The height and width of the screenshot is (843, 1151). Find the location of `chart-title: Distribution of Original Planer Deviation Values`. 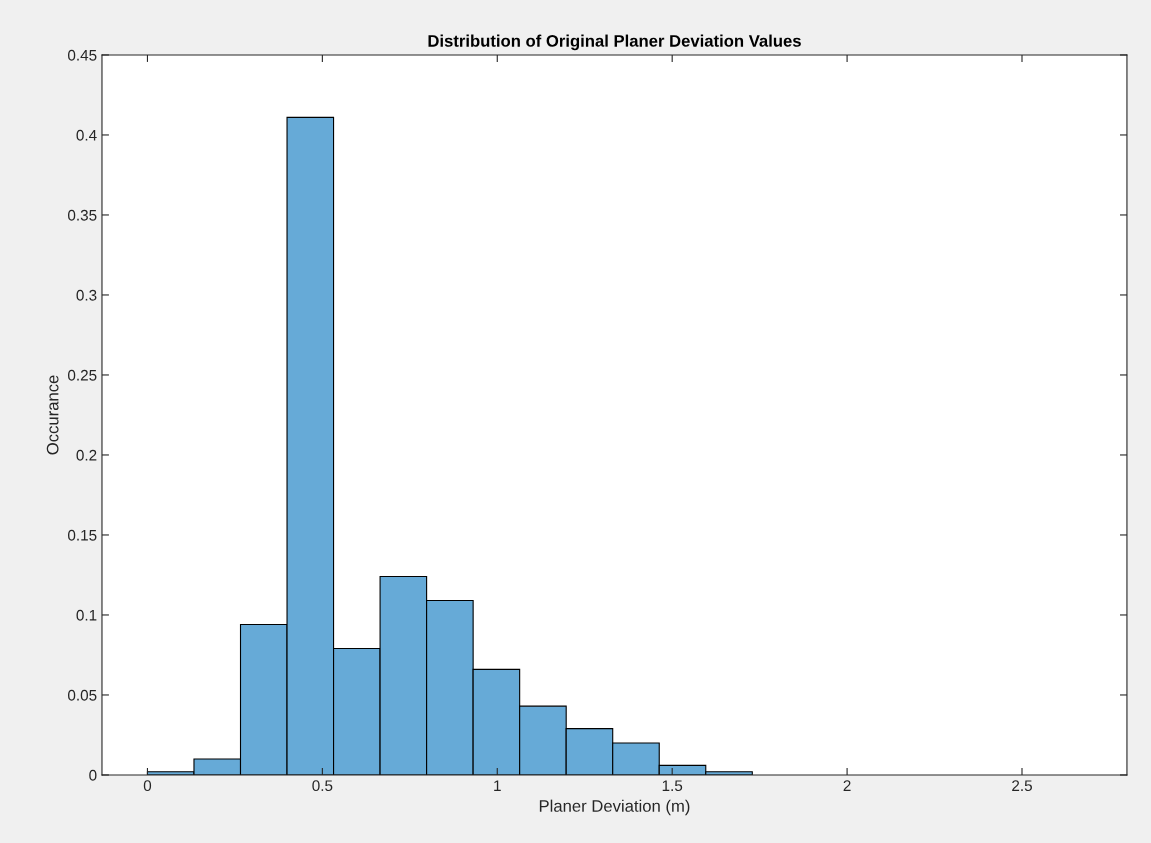

chart-title: Distribution of Original Planer Deviation Values is located at coordinates (614, 42).